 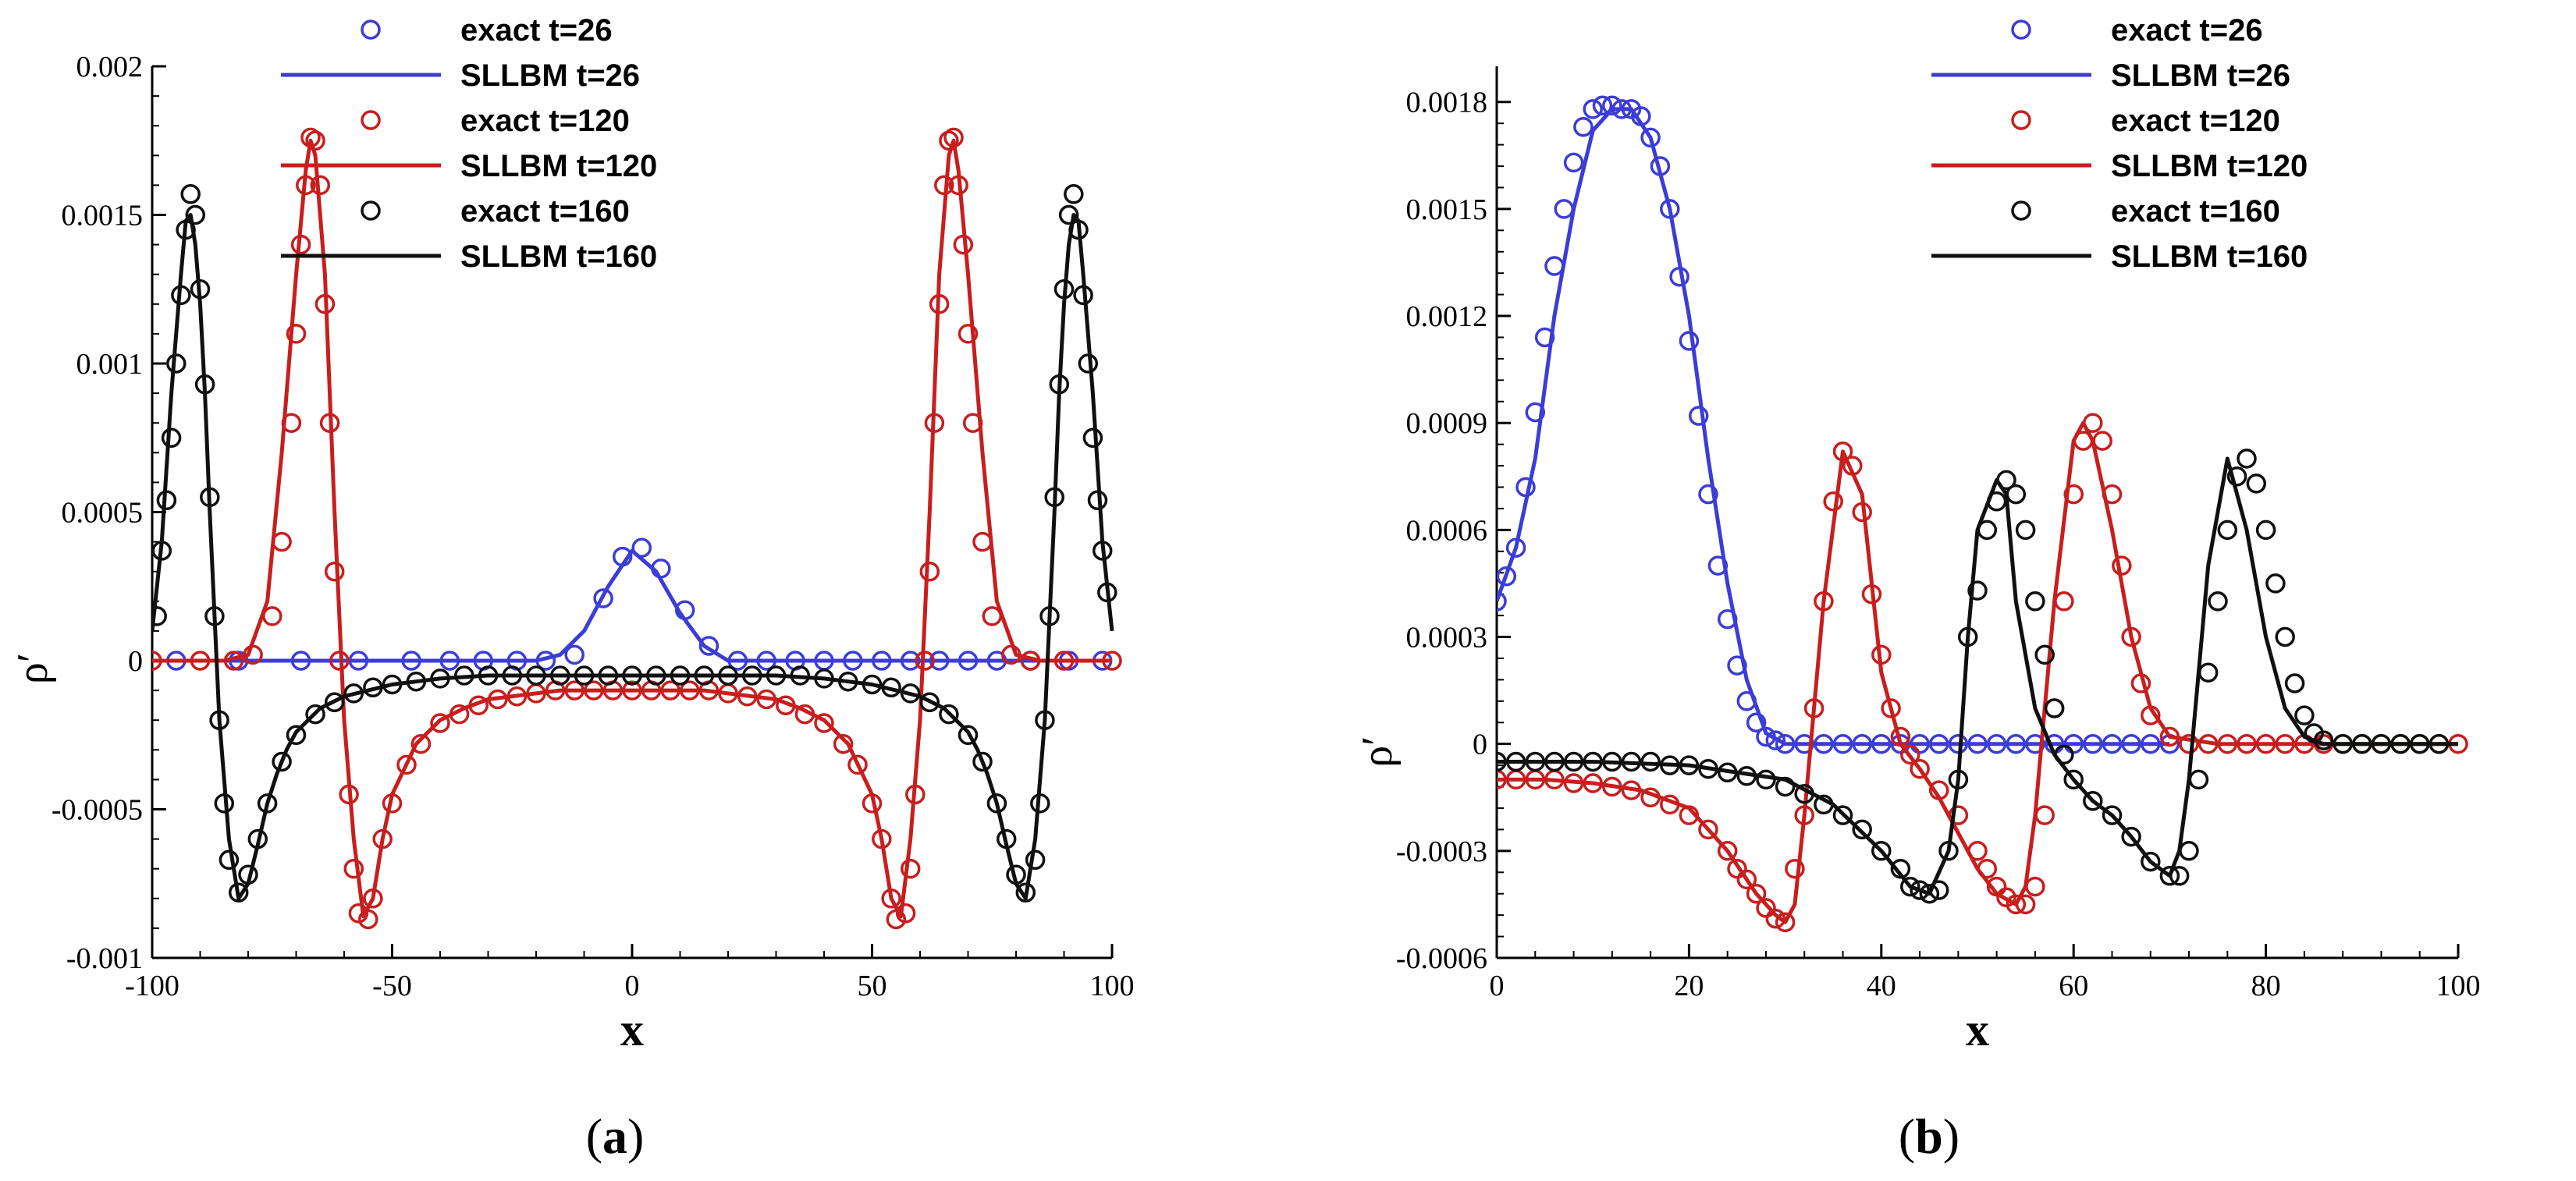 I want to click on y-tick-label: -0.0006, so click(x=1442, y=958).